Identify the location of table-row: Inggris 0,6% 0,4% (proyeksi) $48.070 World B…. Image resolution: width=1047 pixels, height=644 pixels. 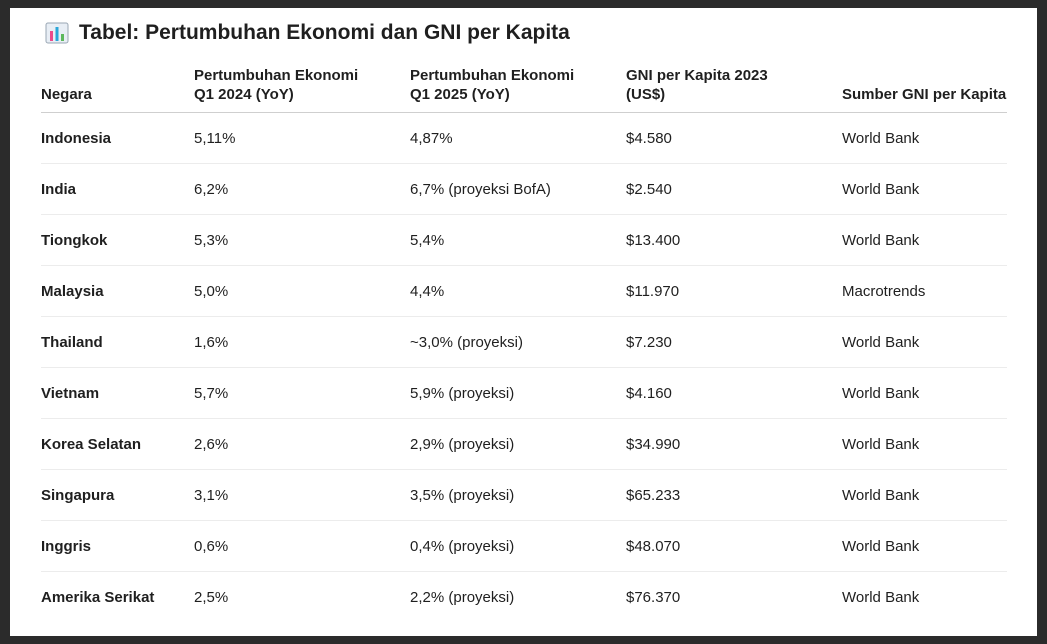
(524, 546).